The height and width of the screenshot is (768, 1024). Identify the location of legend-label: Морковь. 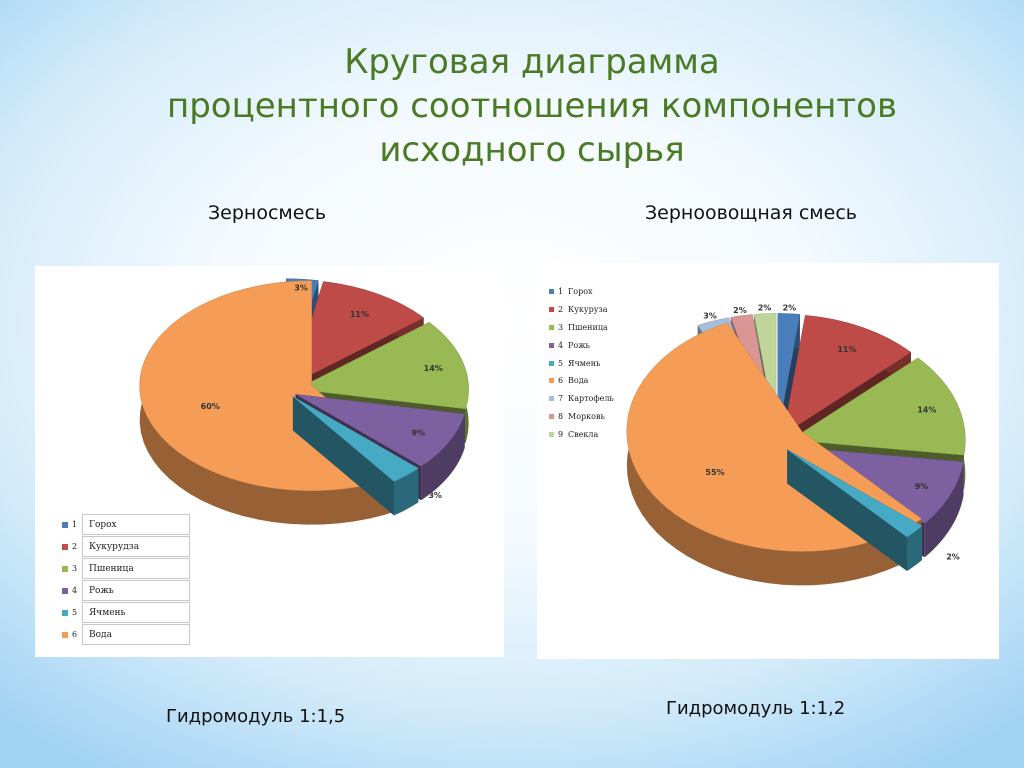
(586, 416).